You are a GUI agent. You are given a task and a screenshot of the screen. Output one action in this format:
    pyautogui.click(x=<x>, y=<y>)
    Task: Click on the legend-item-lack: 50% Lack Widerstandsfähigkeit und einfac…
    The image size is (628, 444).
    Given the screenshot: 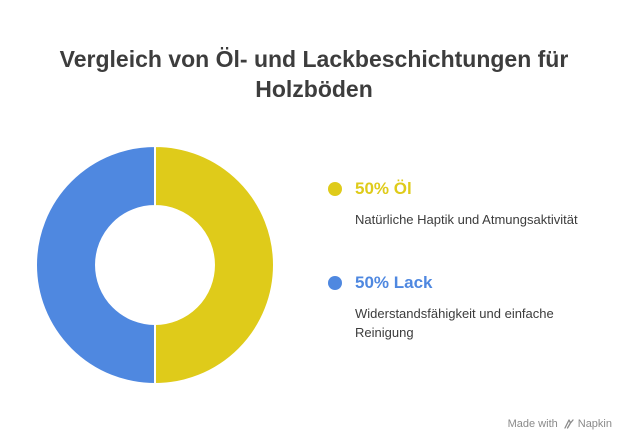 What is the action you would take?
    pyautogui.click(x=471, y=306)
    